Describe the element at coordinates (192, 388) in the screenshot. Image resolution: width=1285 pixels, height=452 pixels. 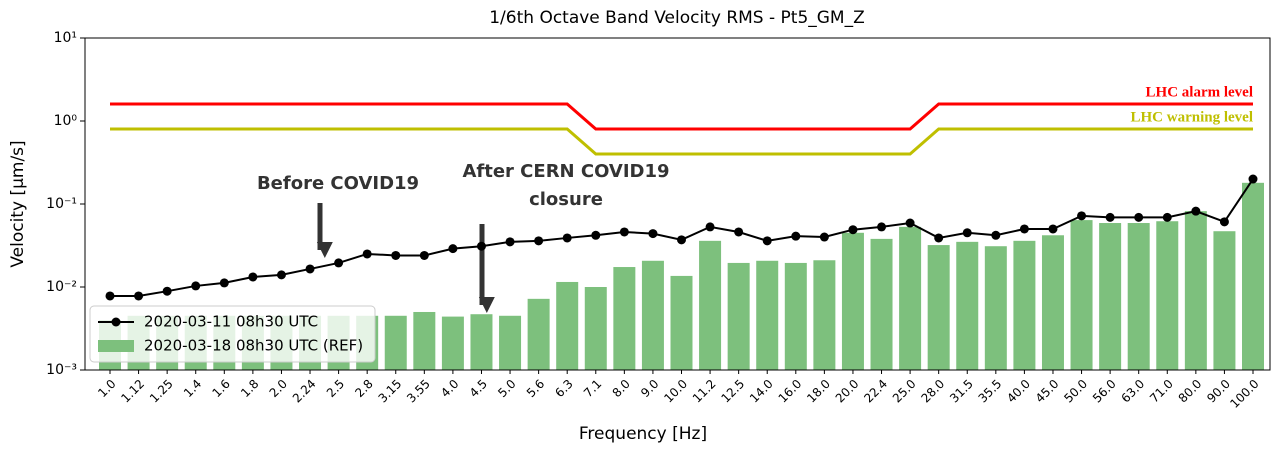
I see `x-tick-label: 1.4` at that location.